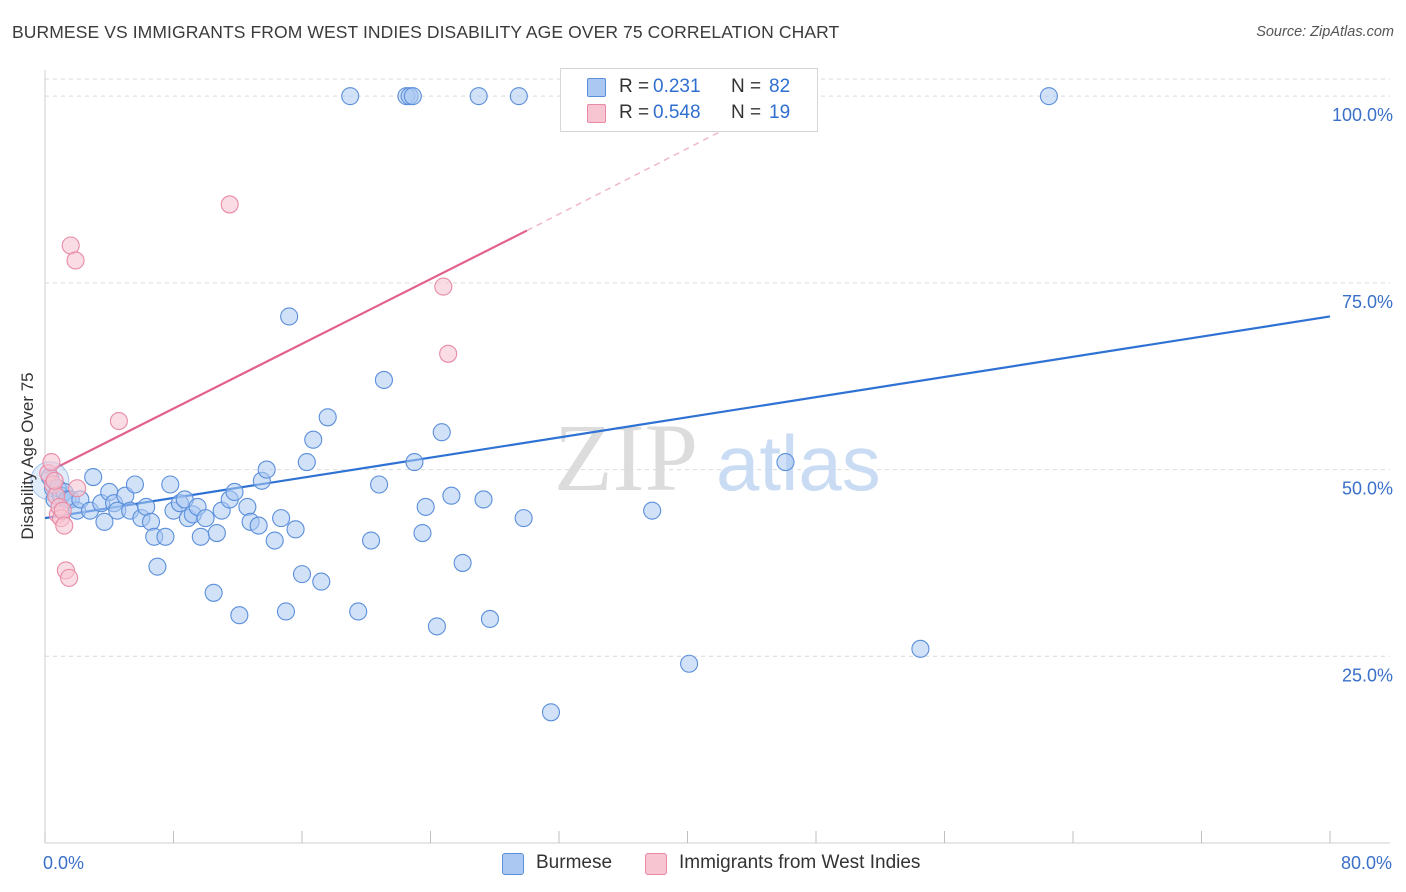 This screenshot has height=892, width=1406. What do you see at coordinates (1367, 675) in the screenshot?
I see `y-tick-label: 25.0%` at bounding box center [1367, 675].